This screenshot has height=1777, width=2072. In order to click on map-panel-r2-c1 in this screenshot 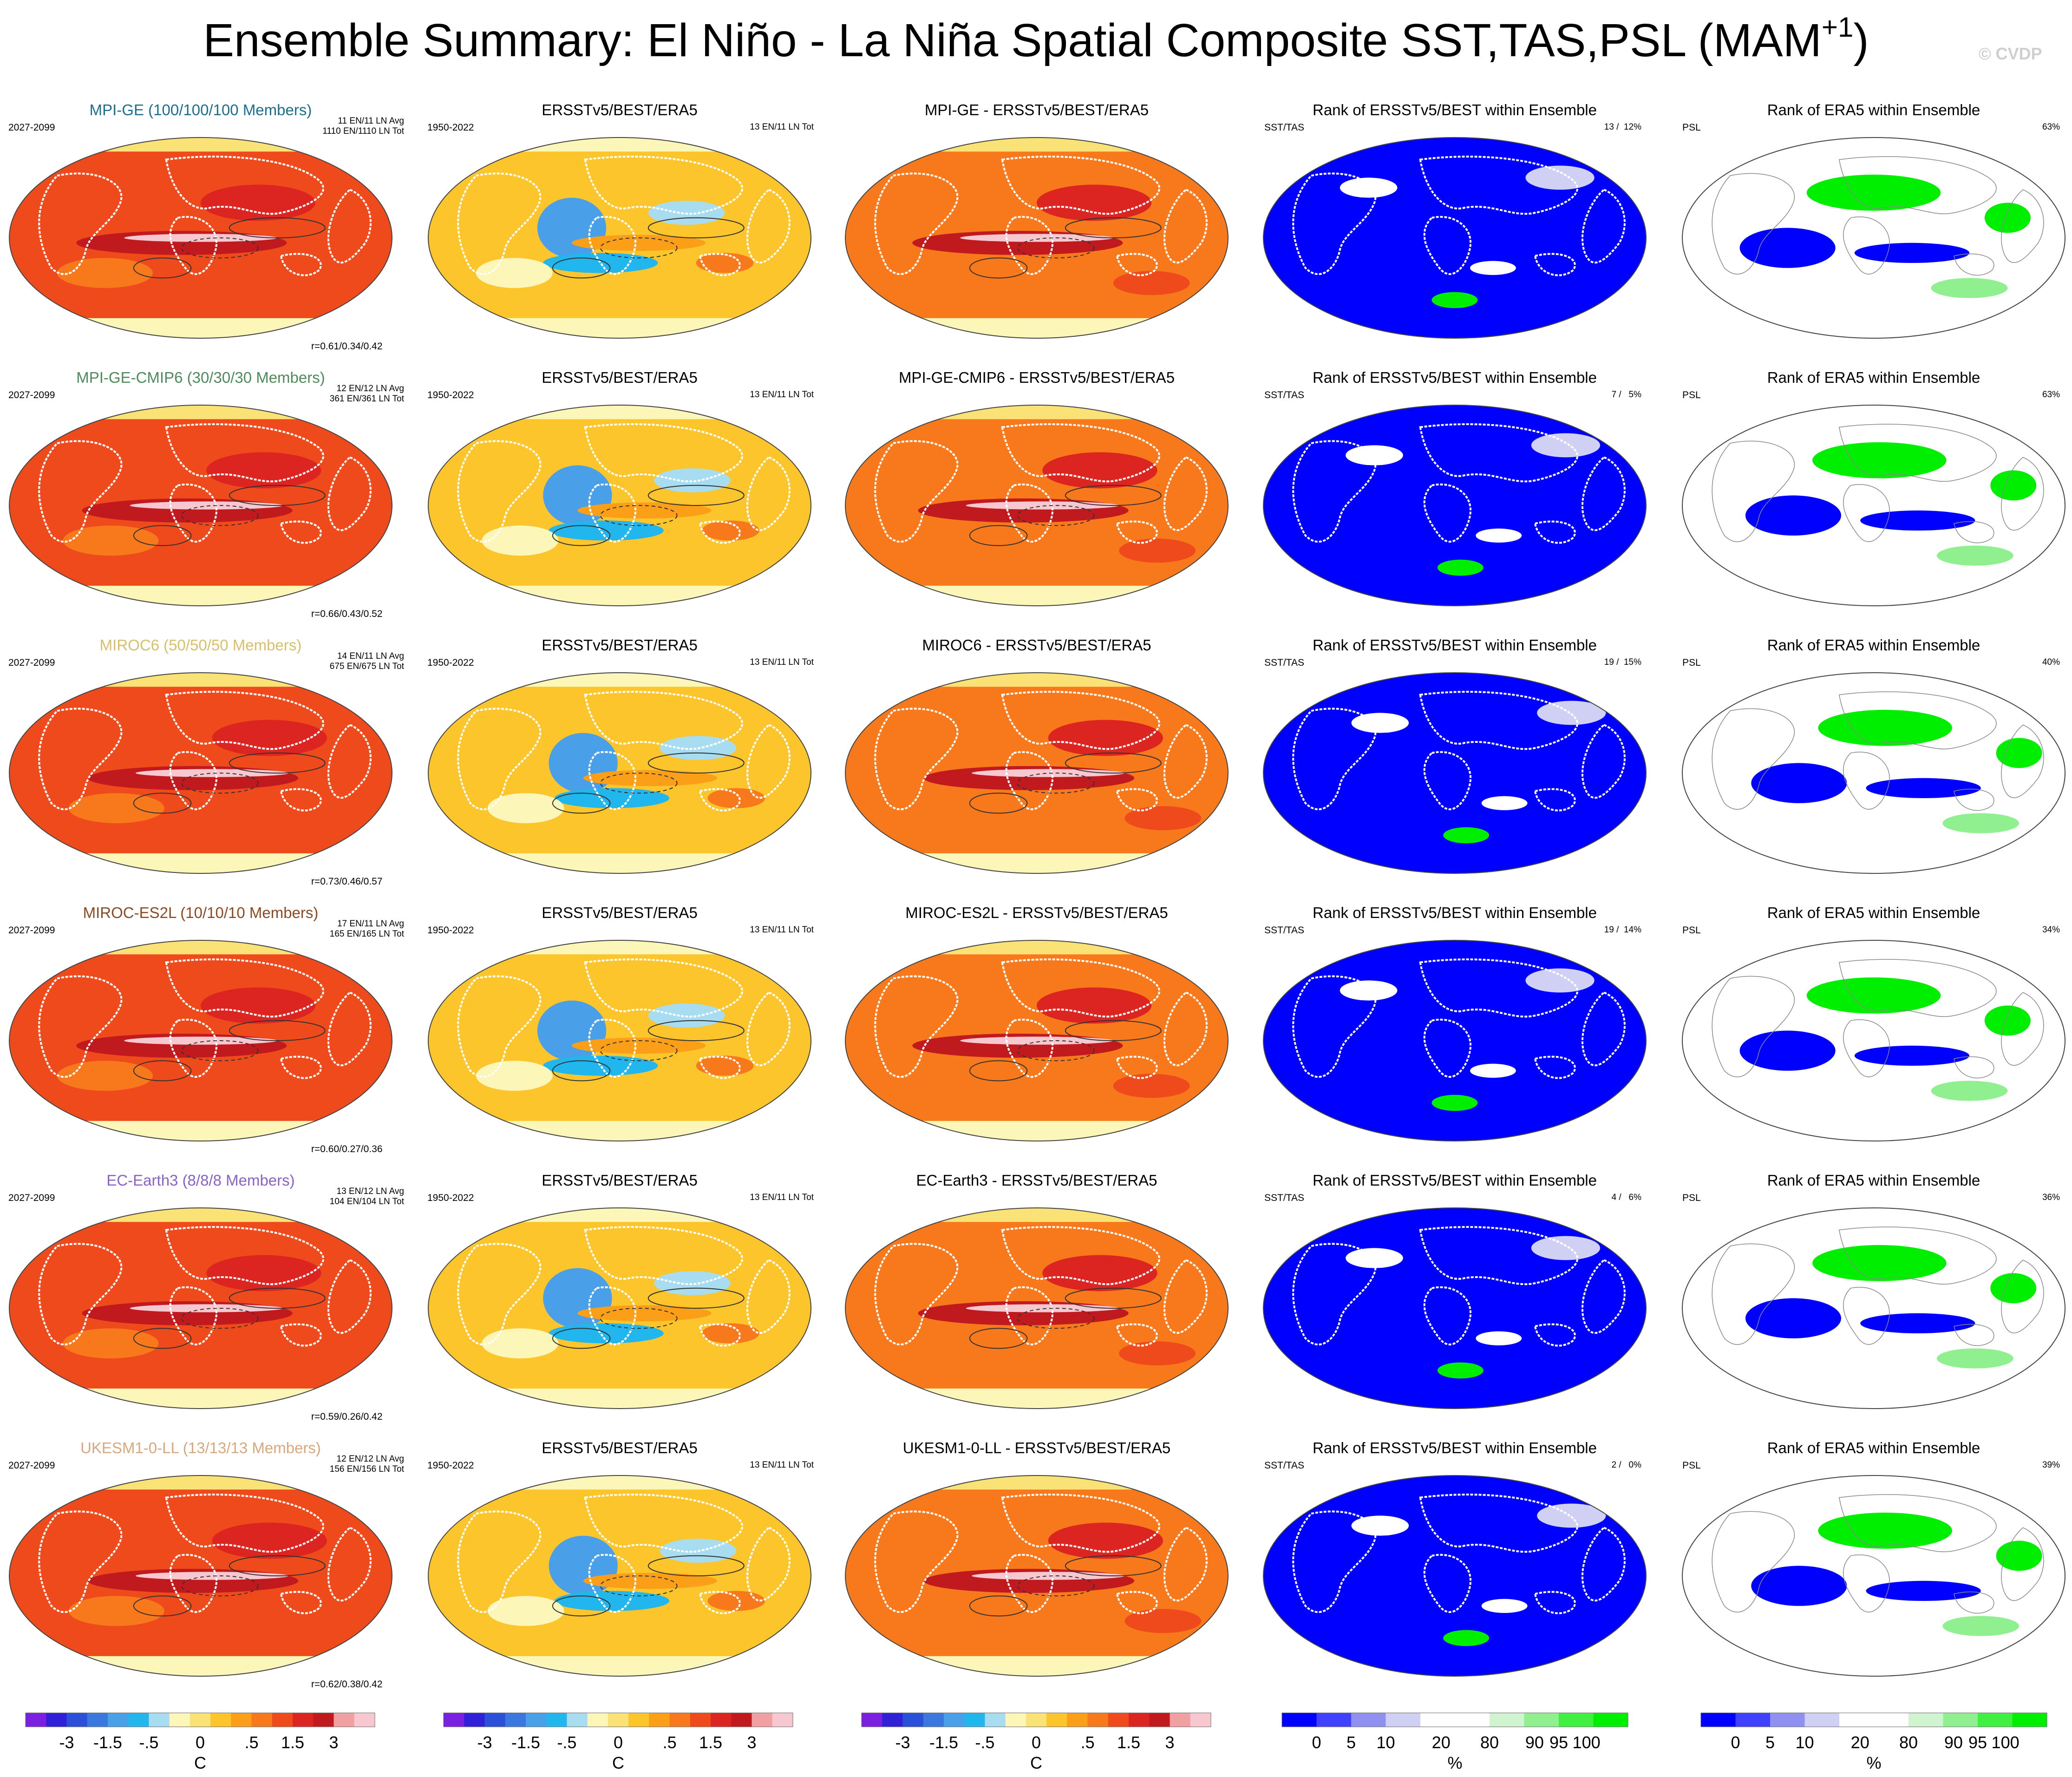, I will do `click(200, 505)`.